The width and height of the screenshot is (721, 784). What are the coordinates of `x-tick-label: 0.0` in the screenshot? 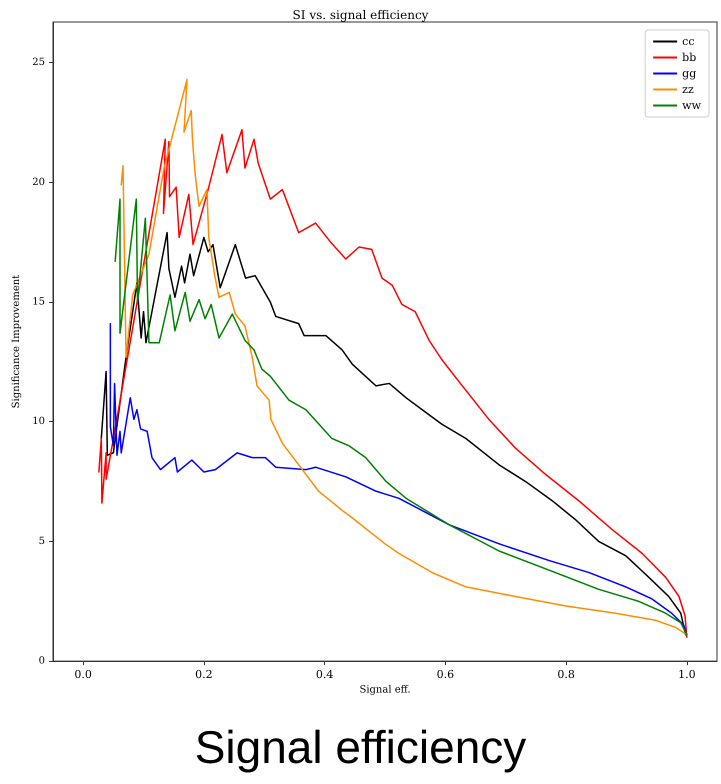 It's located at (83, 675).